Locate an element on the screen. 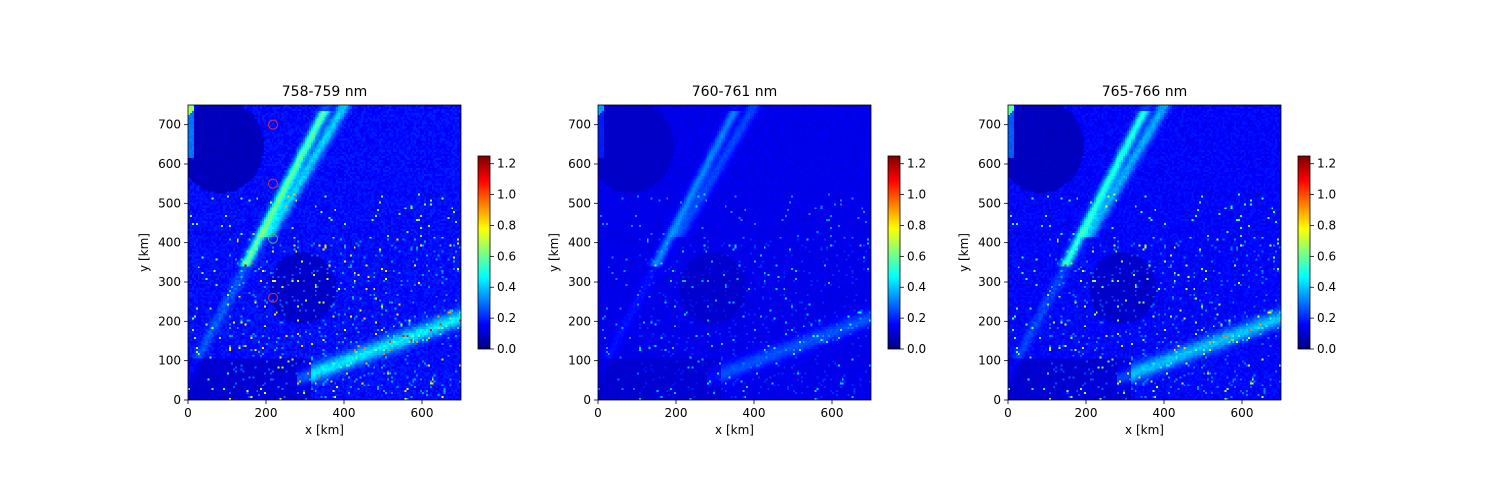 Image resolution: width=1500 pixels, height=500 pixels. subplot-title: 765-766 nm is located at coordinates (1144, 92).